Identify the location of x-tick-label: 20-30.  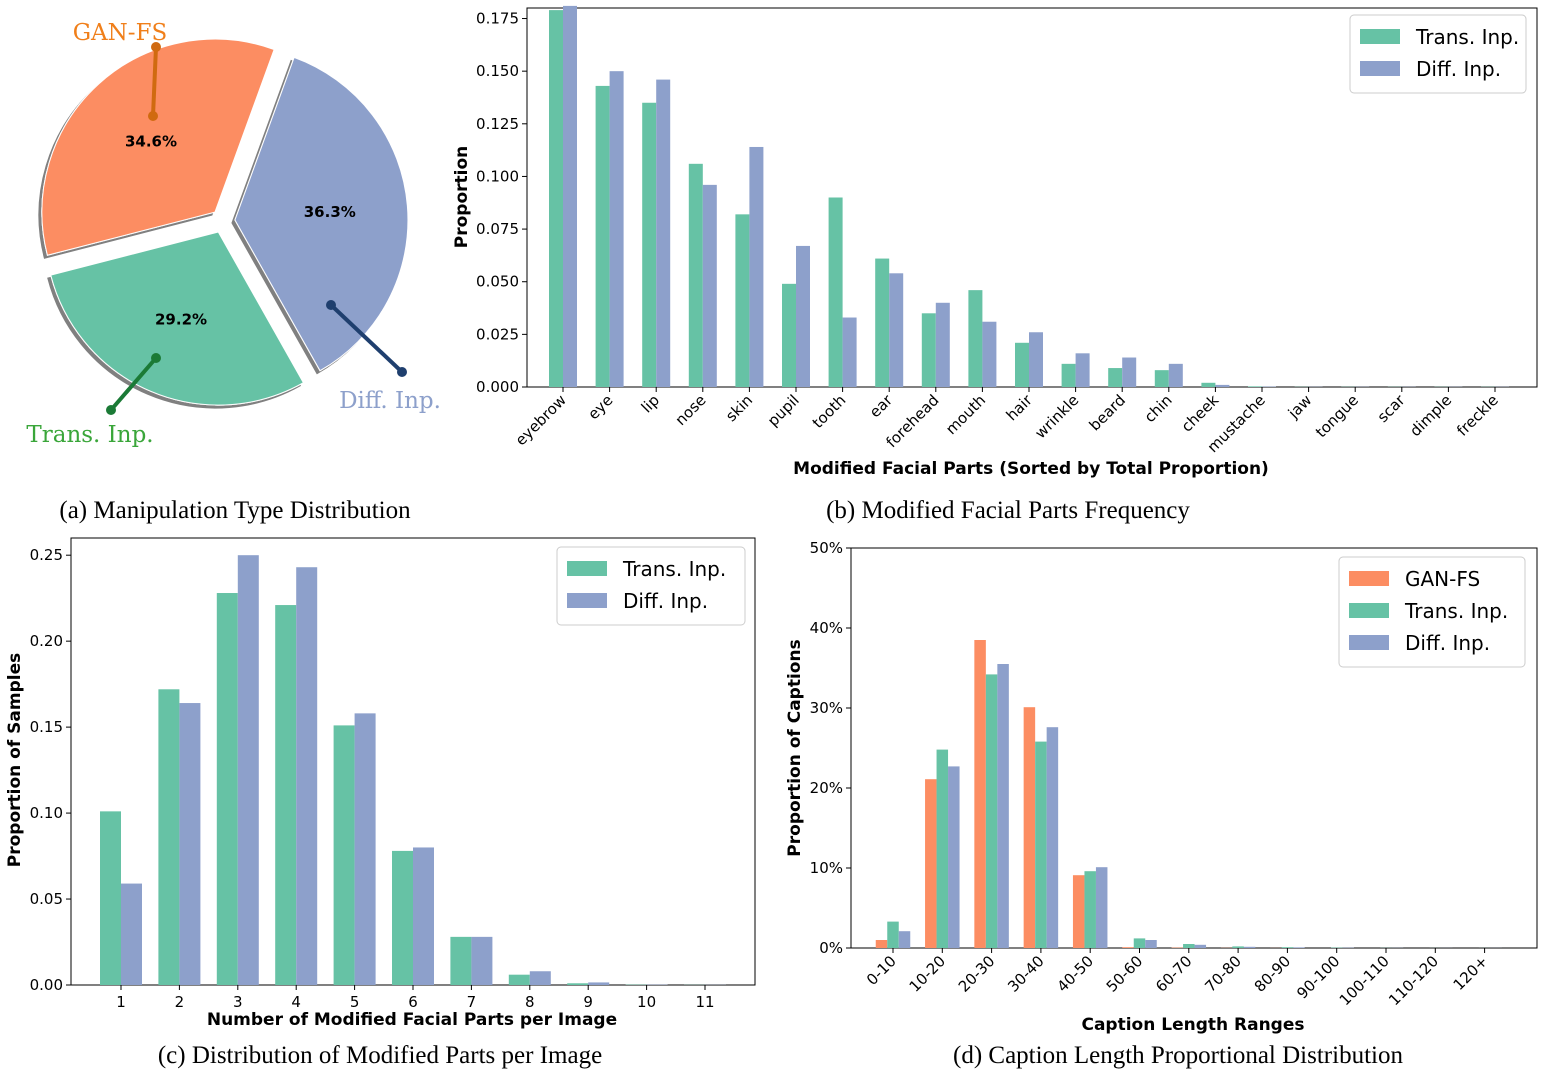
(977, 974).